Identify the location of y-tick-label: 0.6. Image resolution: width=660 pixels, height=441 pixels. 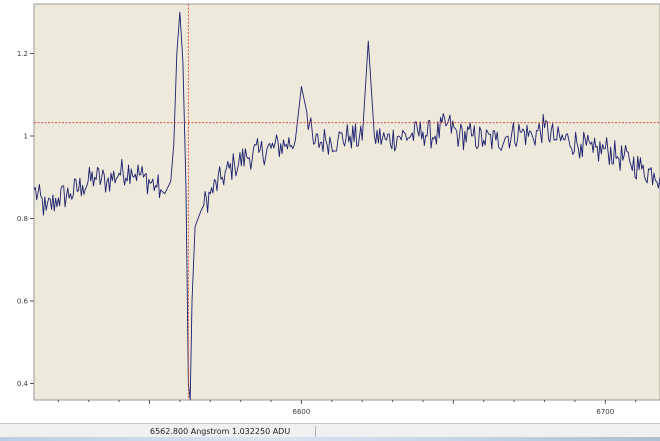
(23, 302).